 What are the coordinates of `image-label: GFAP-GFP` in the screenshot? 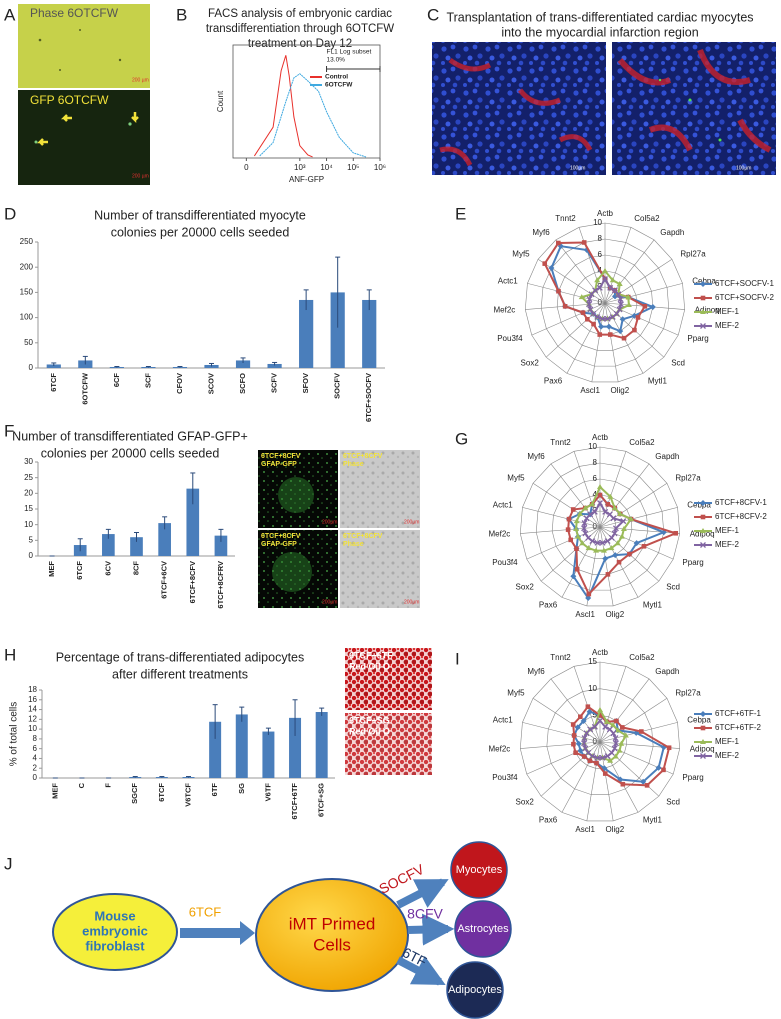 It's located at (279, 544).